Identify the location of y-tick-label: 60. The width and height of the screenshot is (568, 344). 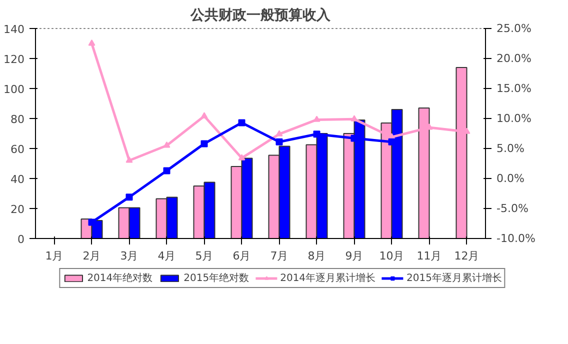
(17, 149).